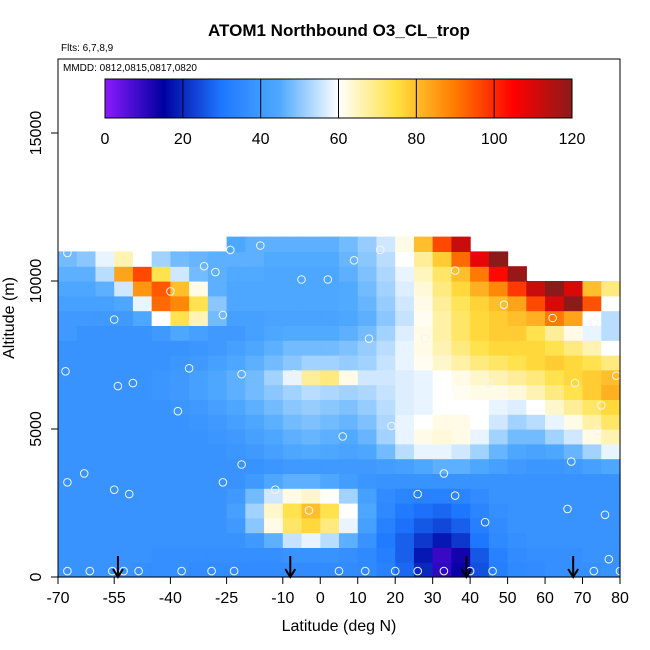 Image resolution: width=650 pixels, height=650 pixels. Describe the element at coordinates (470, 598) in the screenshot. I see `x-tick-label: 40` at that location.